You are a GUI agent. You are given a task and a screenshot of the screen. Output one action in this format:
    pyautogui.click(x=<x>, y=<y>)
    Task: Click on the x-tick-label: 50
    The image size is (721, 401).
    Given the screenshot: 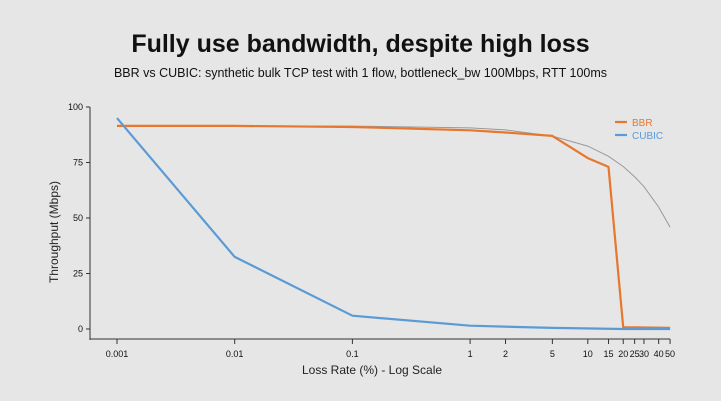 What is the action you would take?
    pyautogui.click(x=670, y=354)
    